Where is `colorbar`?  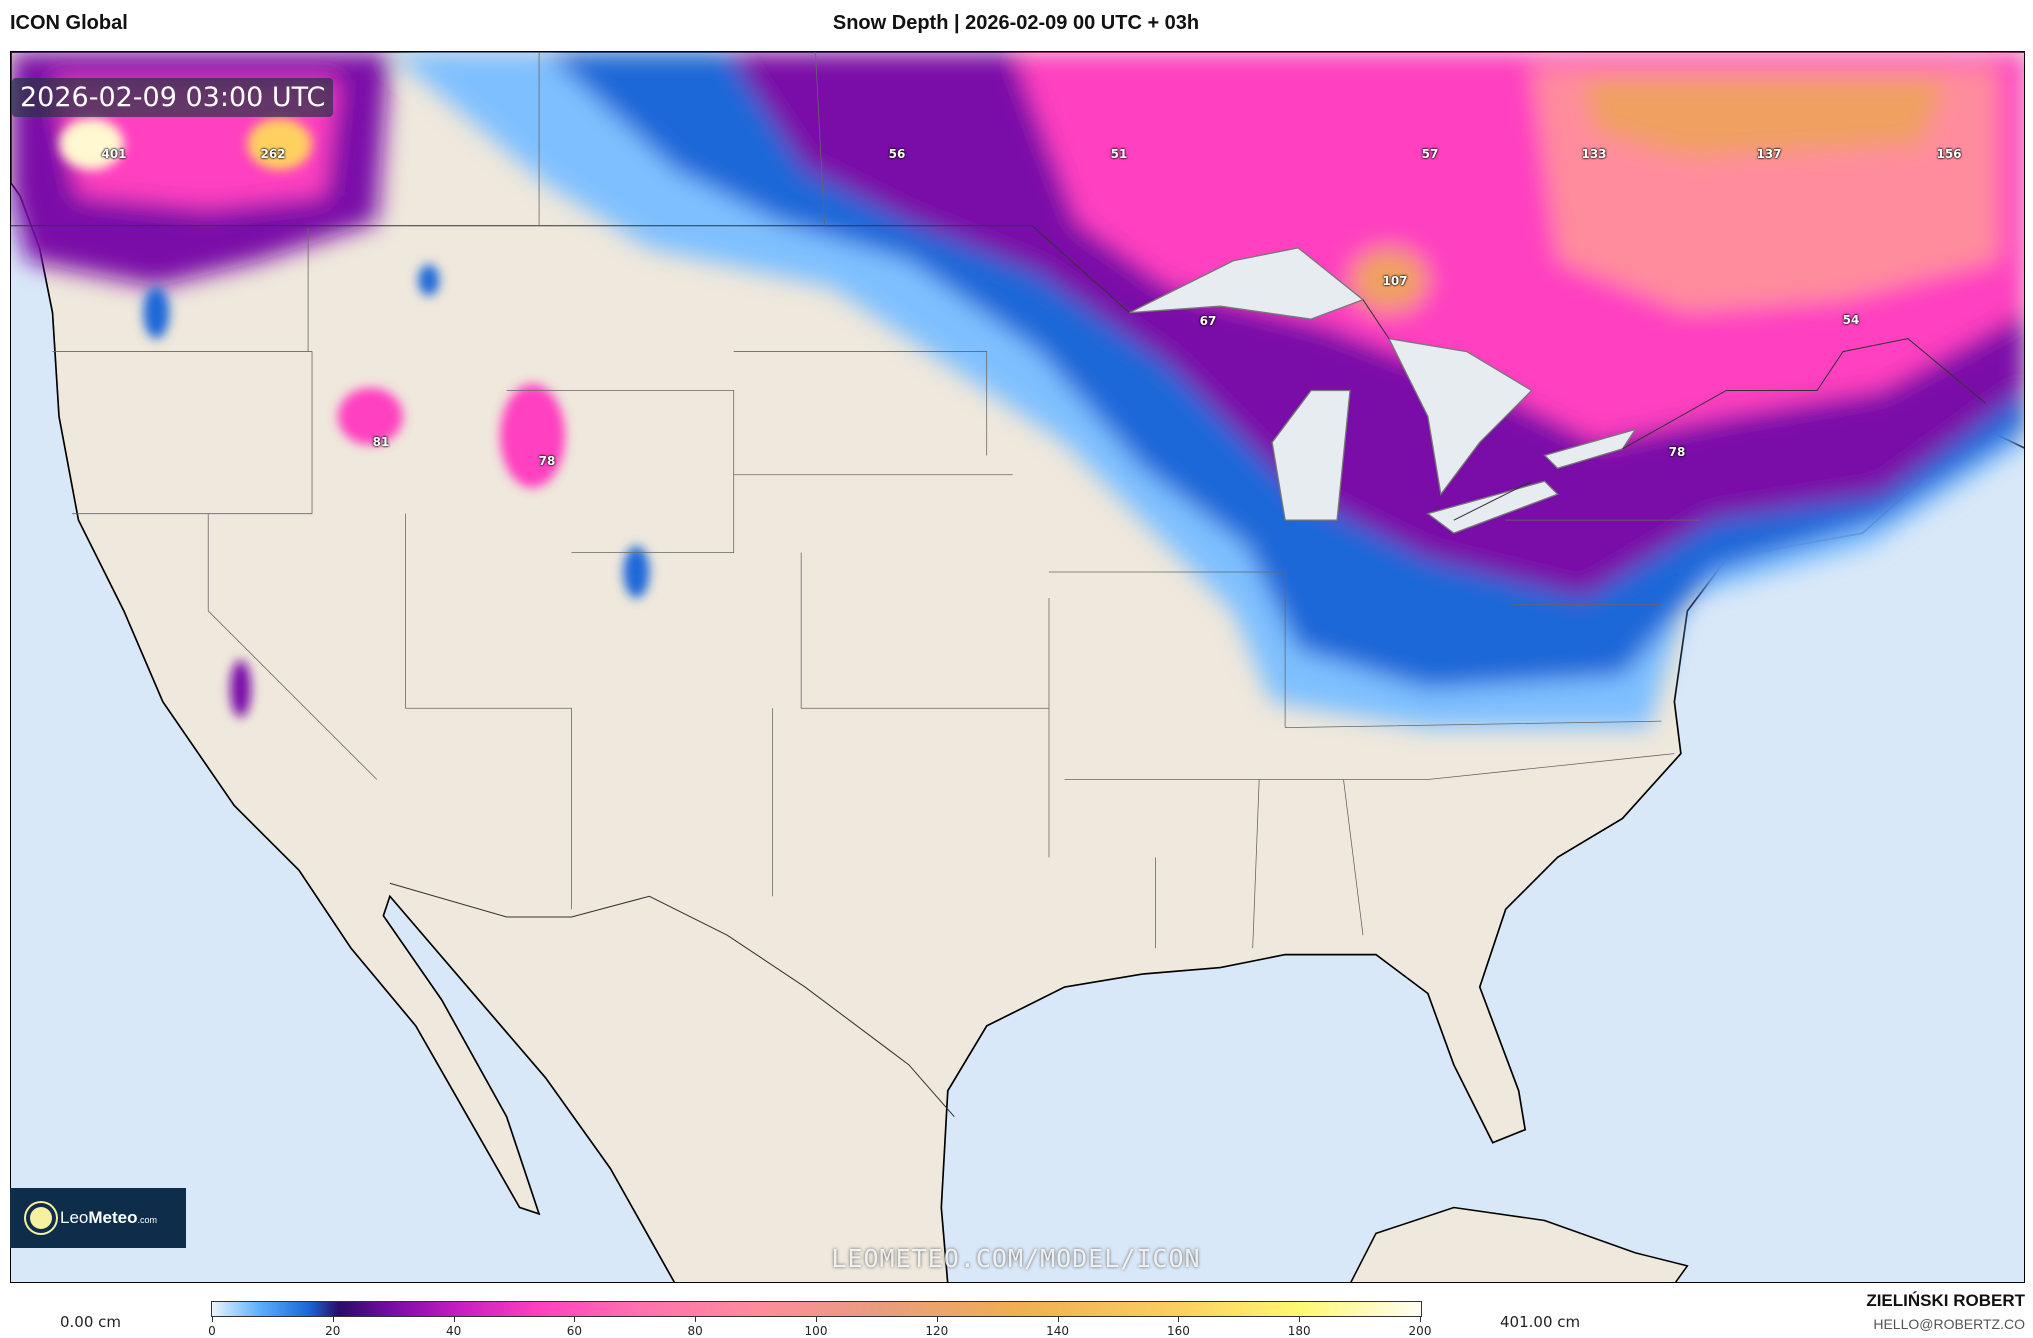 colorbar is located at coordinates (816, 1309).